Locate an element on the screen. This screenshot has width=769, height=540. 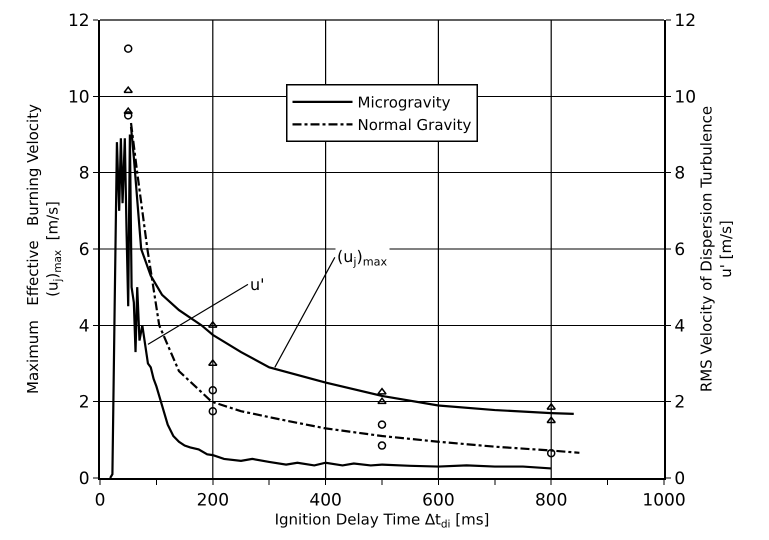
y-tick-label: 10 is located at coordinates (79, 97).